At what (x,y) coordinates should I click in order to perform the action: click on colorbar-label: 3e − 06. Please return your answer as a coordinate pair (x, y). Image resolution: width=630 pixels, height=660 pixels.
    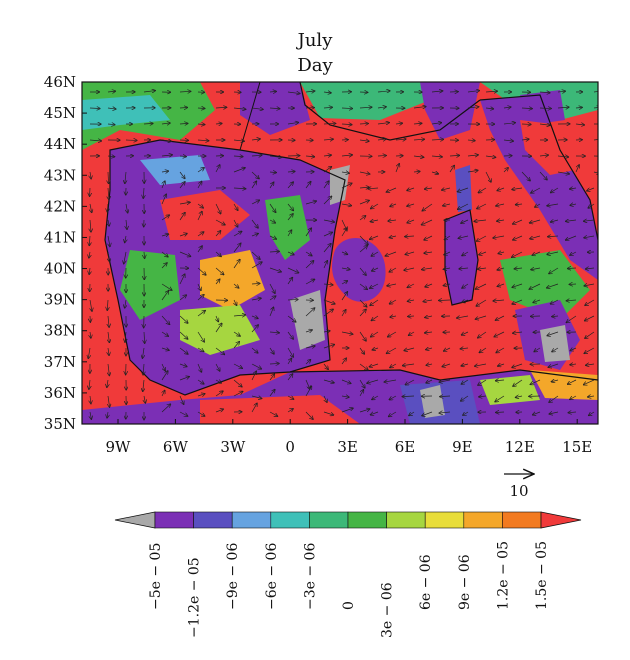
    Looking at the image, I should click on (388, 610).